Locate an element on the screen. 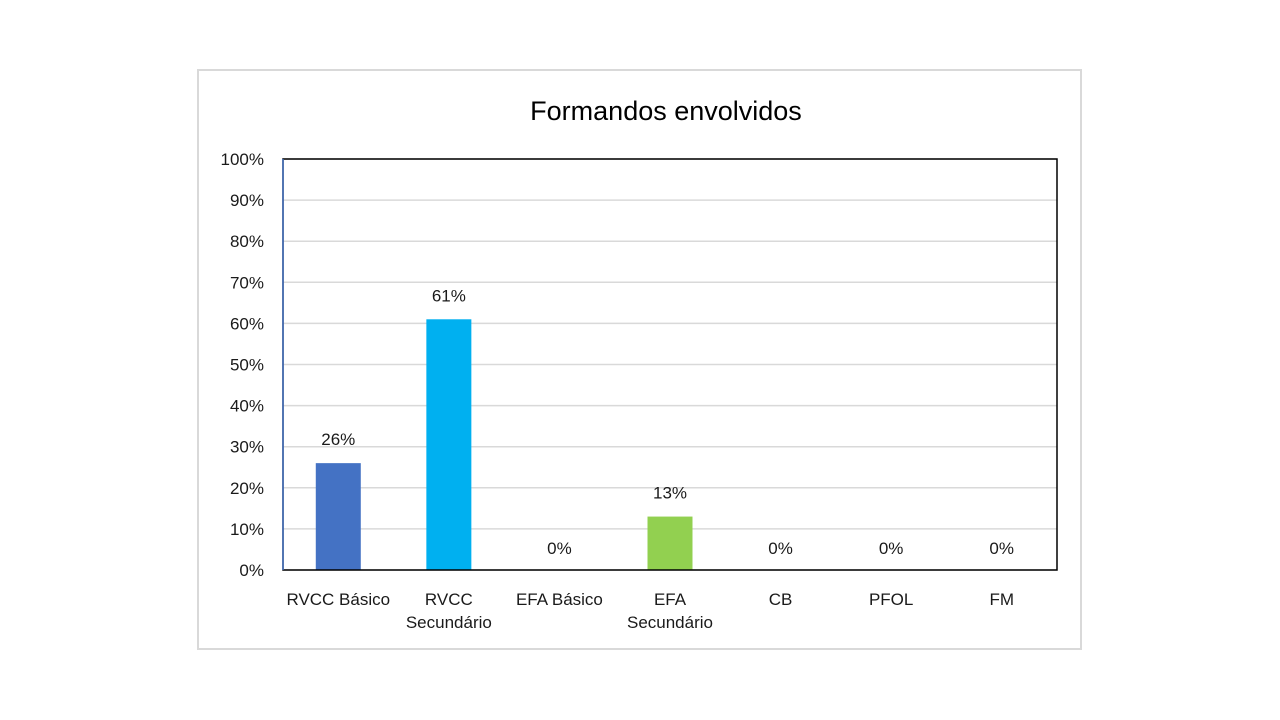  y-axis-ticks: 0% 10% 20% 30% 40% 50% 60% 70% 80% 90% 100% is located at coordinates (242, 365).